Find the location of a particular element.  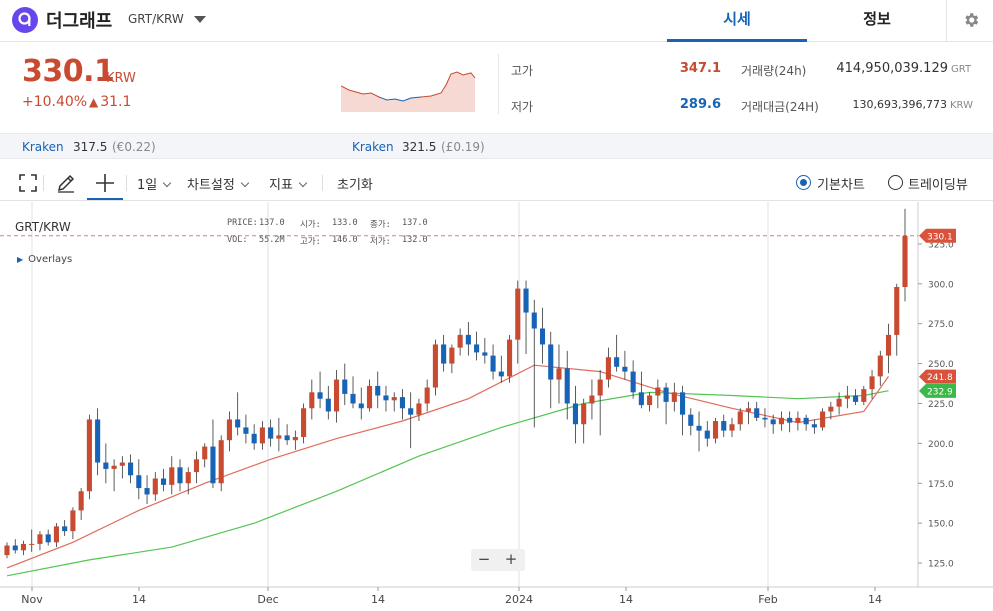

indicators-dropdown: 지표 is located at coordinates (288, 183).